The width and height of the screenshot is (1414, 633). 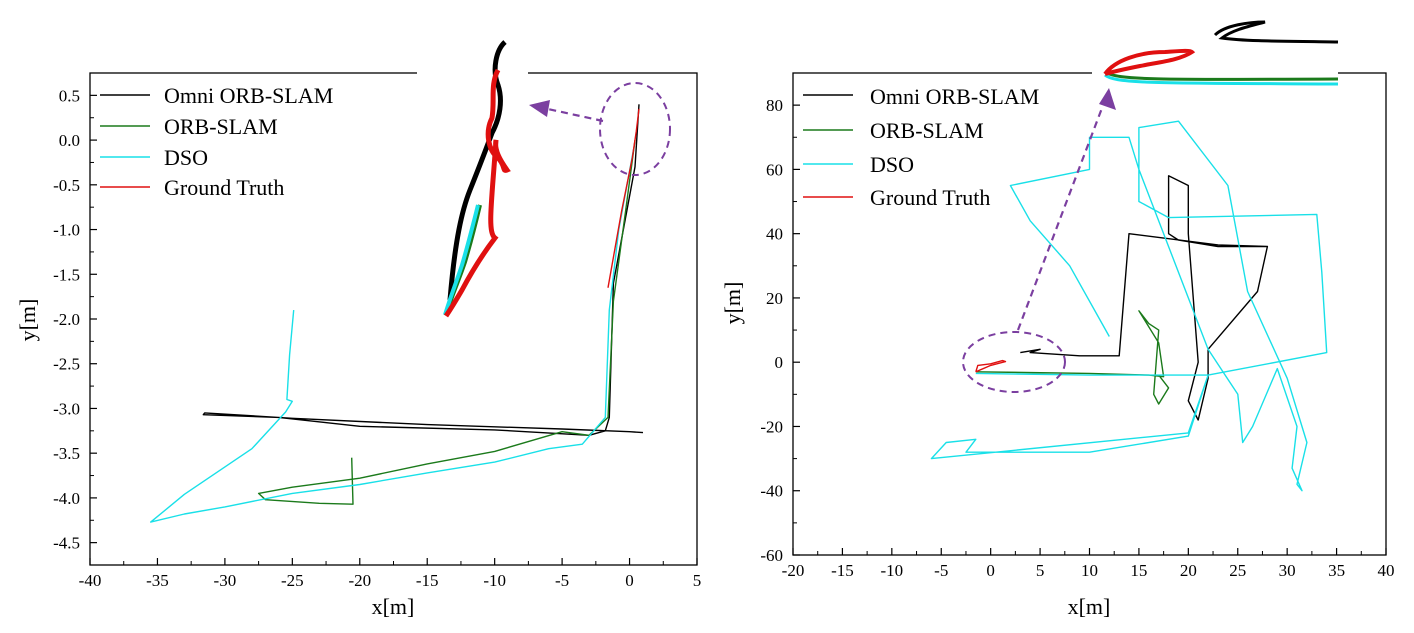 I want to click on right-x-tick-label: -5, so click(x=941, y=570).